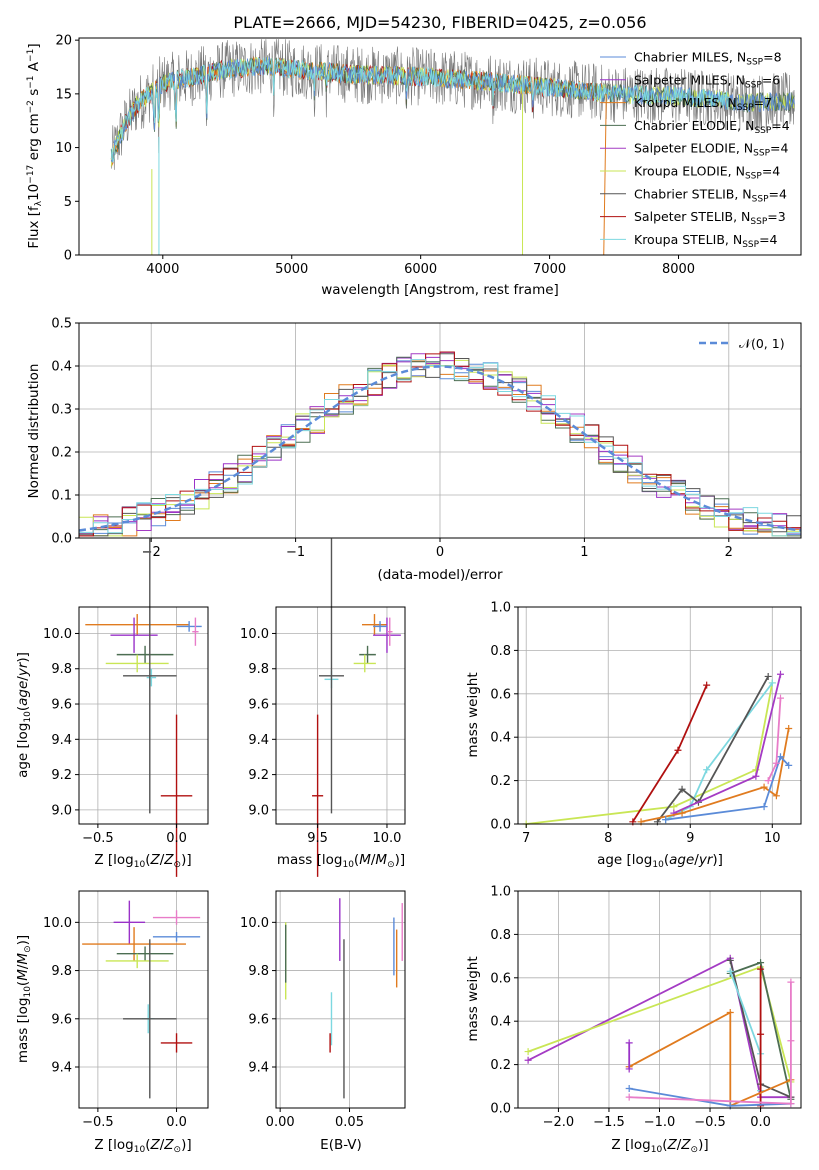 The width and height of the screenshot is (819, 1170). Describe the element at coordinates (302, 1023) in the screenshot. I see `ebv-vs-mass-ticks: 0.00 0.05 9.4 9.6 9.8 10.0` at that location.